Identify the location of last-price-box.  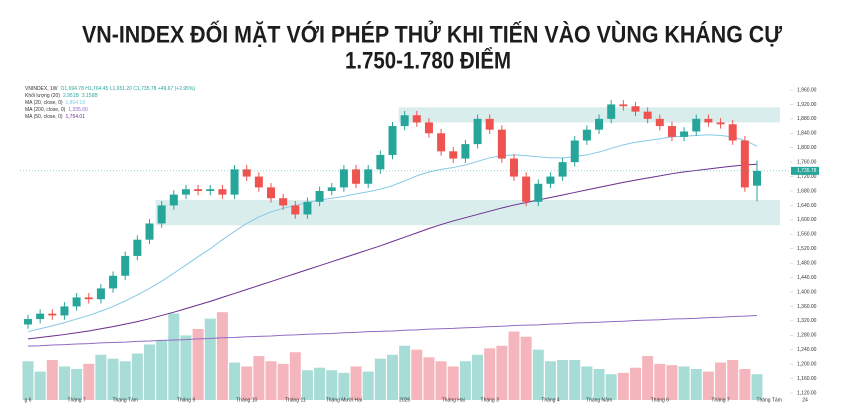
(805, 170).